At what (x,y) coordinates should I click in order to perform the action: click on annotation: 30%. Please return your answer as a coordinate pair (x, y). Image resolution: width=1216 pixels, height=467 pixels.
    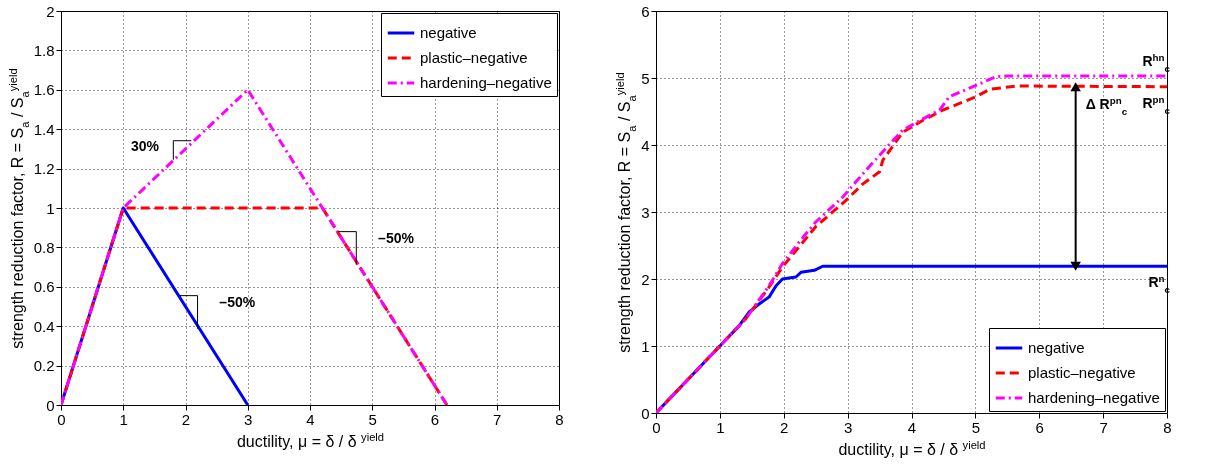
    Looking at the image, I should click on (145, 145).